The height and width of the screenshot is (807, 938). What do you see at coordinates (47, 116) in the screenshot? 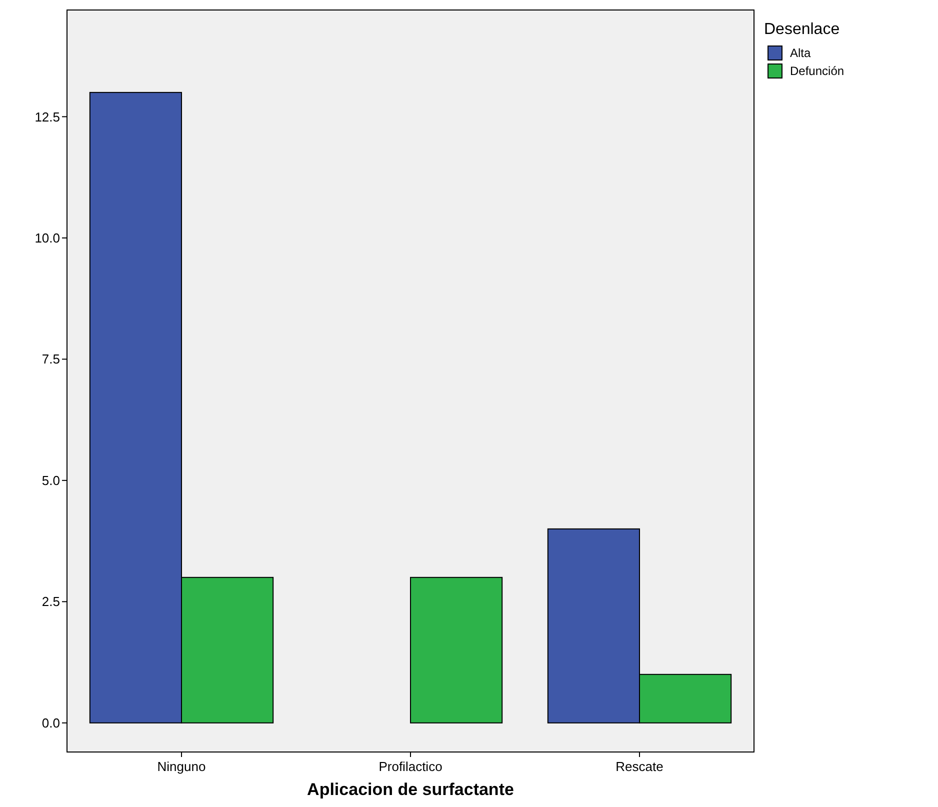
I see `y-tick-label: 12.5` at bounding box center [47, 116].